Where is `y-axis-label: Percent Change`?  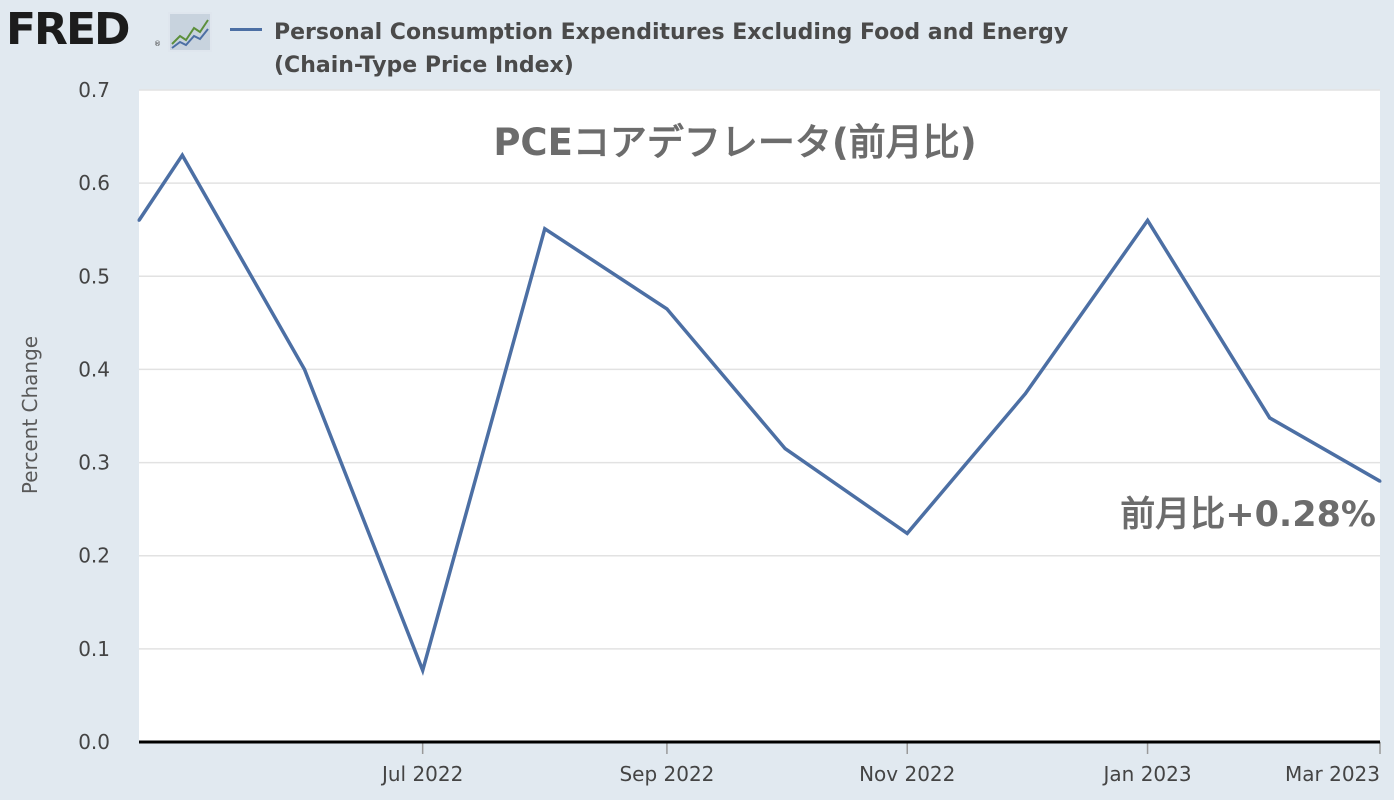 y-axis-label: Percent Change is located at coordinates (30, 415).